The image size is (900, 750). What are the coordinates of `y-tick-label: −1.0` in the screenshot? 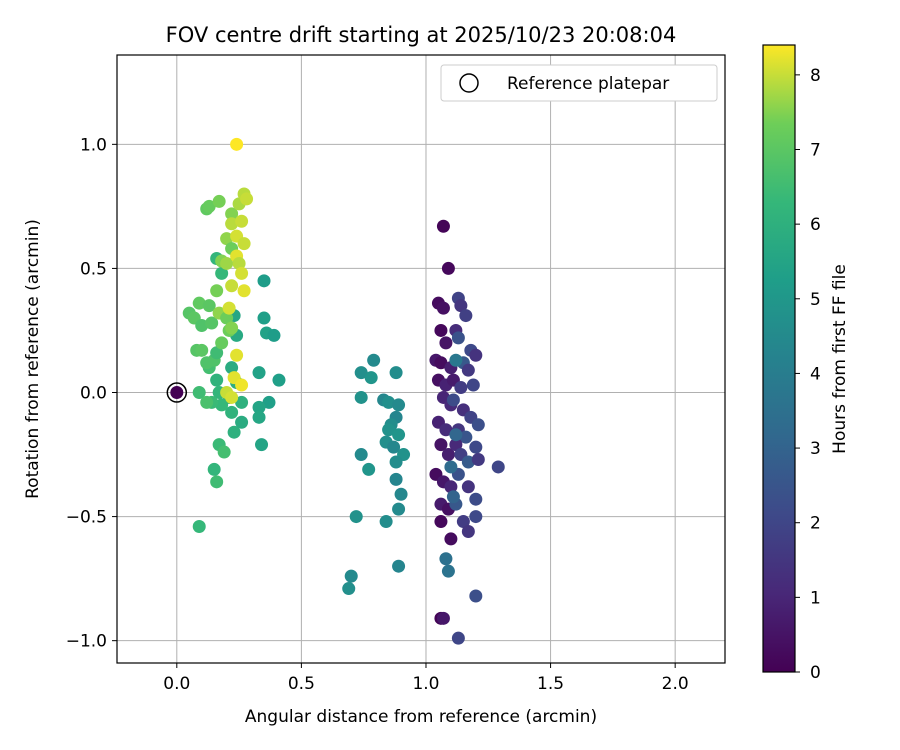 It's located at (86, 642).